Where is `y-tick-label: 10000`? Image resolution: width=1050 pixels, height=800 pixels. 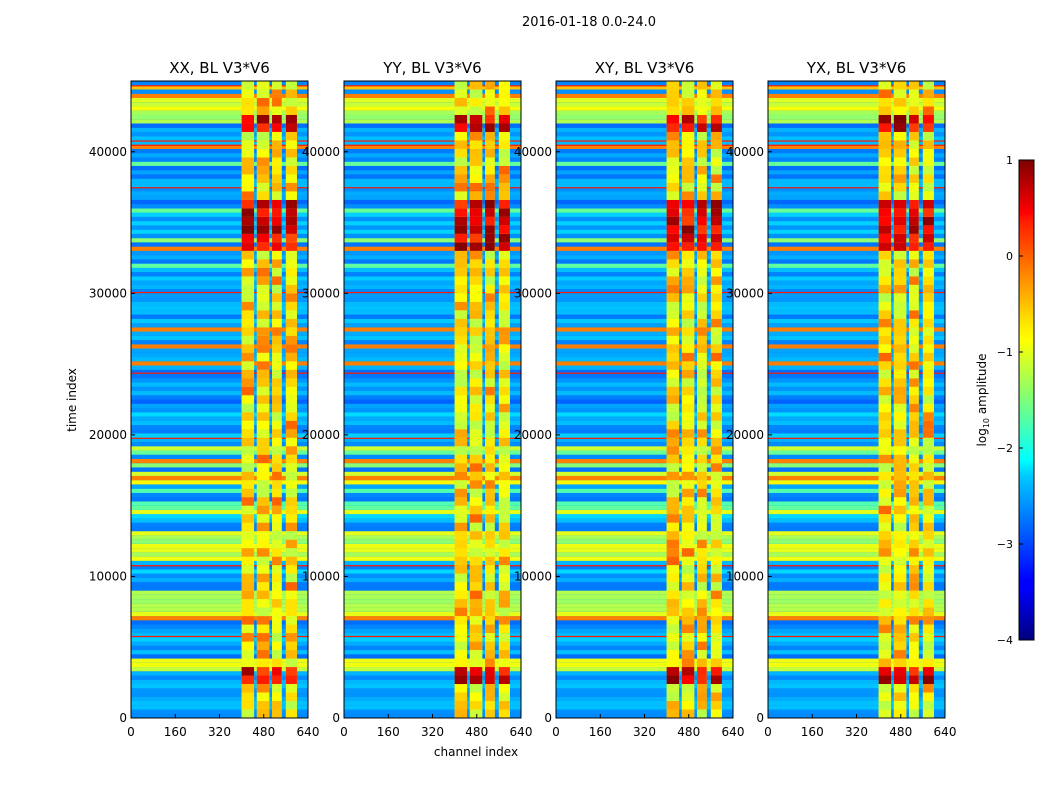
y-tick-label: 10000 is located at coordinates (745, 576).